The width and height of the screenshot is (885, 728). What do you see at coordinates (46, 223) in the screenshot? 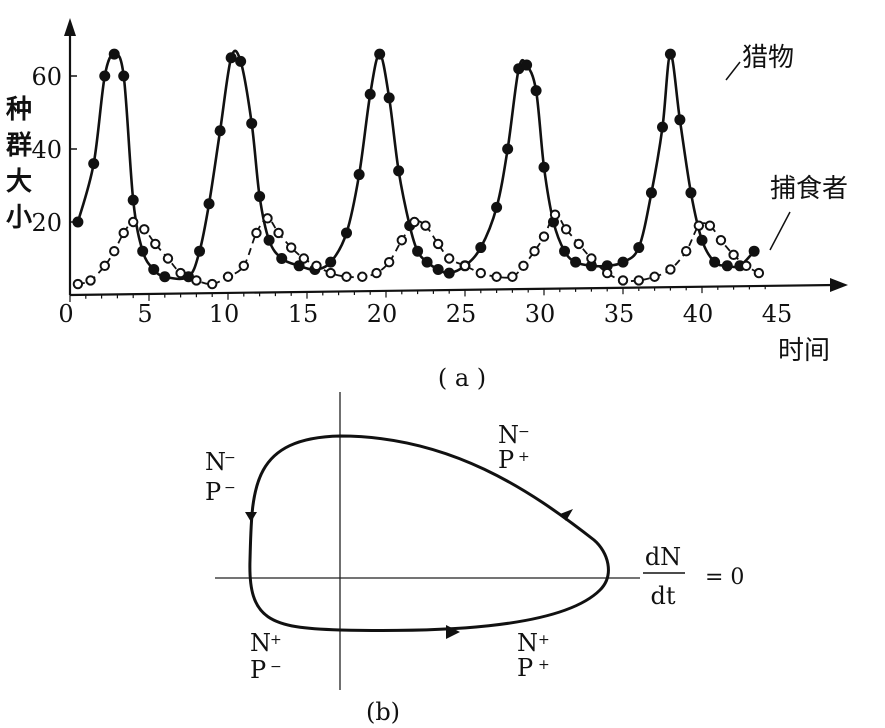
I see `y-tick-label: 20` at bounding box center [46, 223].